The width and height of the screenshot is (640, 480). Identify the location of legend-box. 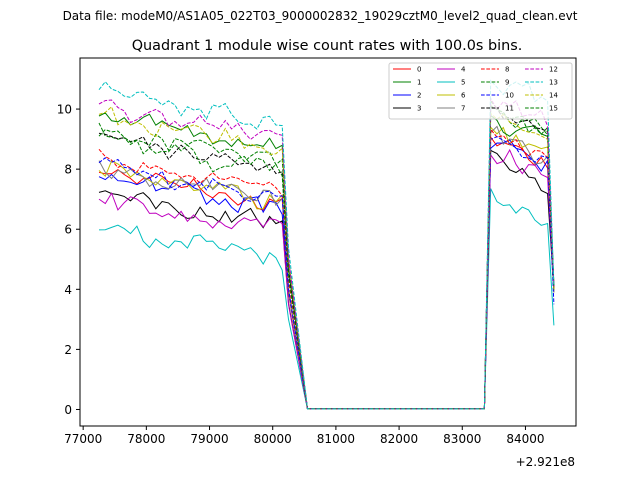
(480, 91).